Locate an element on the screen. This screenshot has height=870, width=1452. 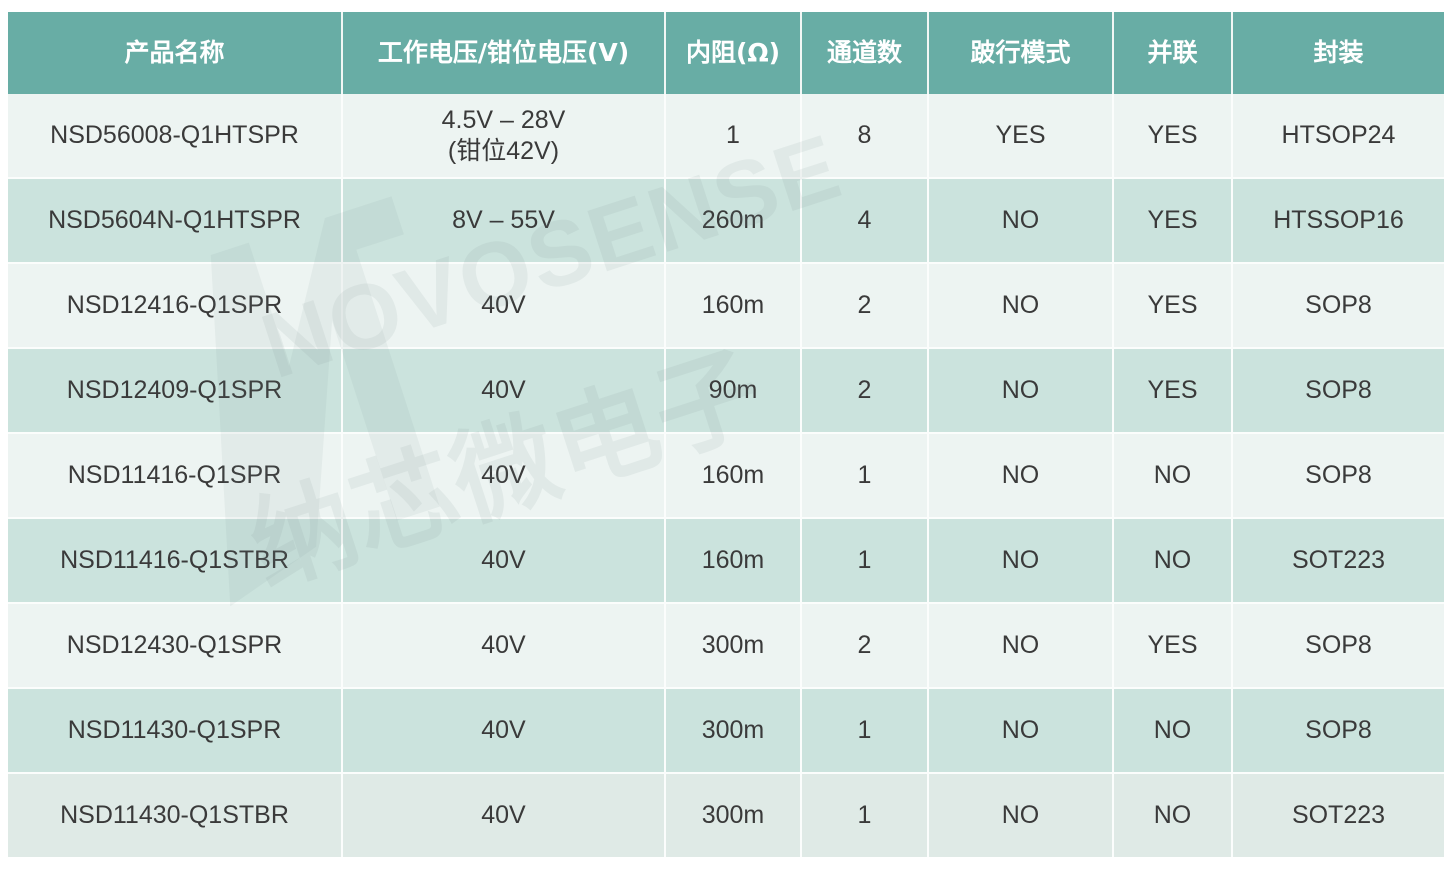
column-header-voltage: 工作电压/钳位电压(V) is located at coordinates (504, 53).